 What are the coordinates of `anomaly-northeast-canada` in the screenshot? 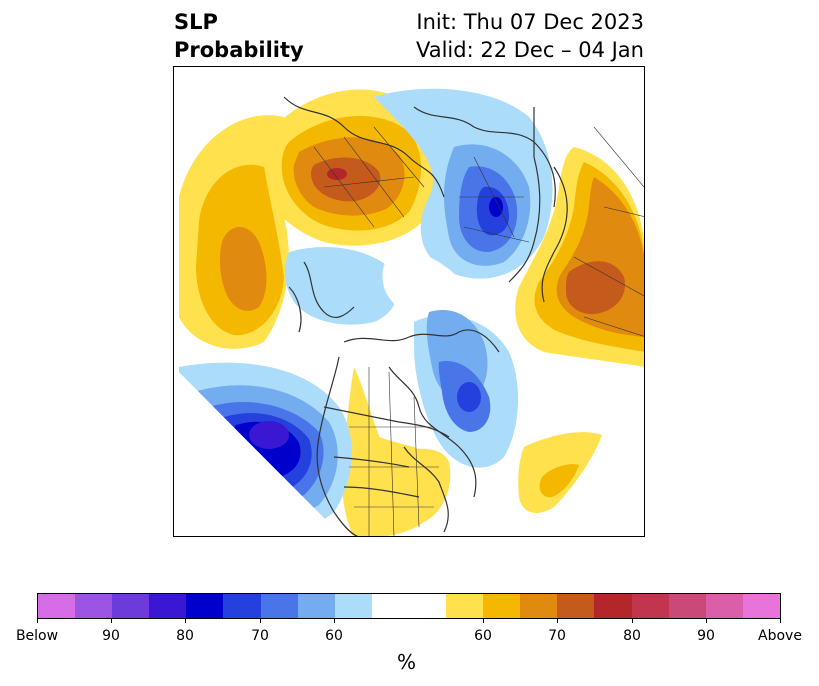 It's located at (466, 389).